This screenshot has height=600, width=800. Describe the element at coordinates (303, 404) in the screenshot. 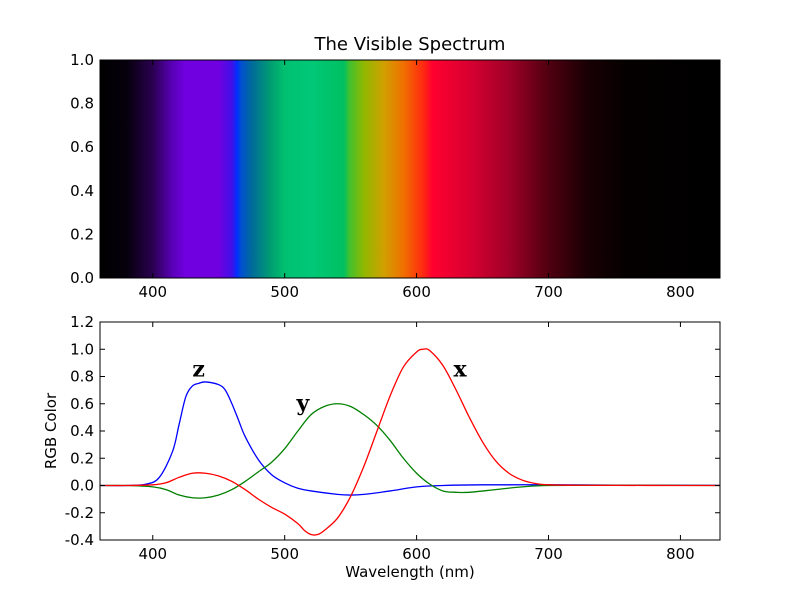

I see `curve-label-y: y` at that location.